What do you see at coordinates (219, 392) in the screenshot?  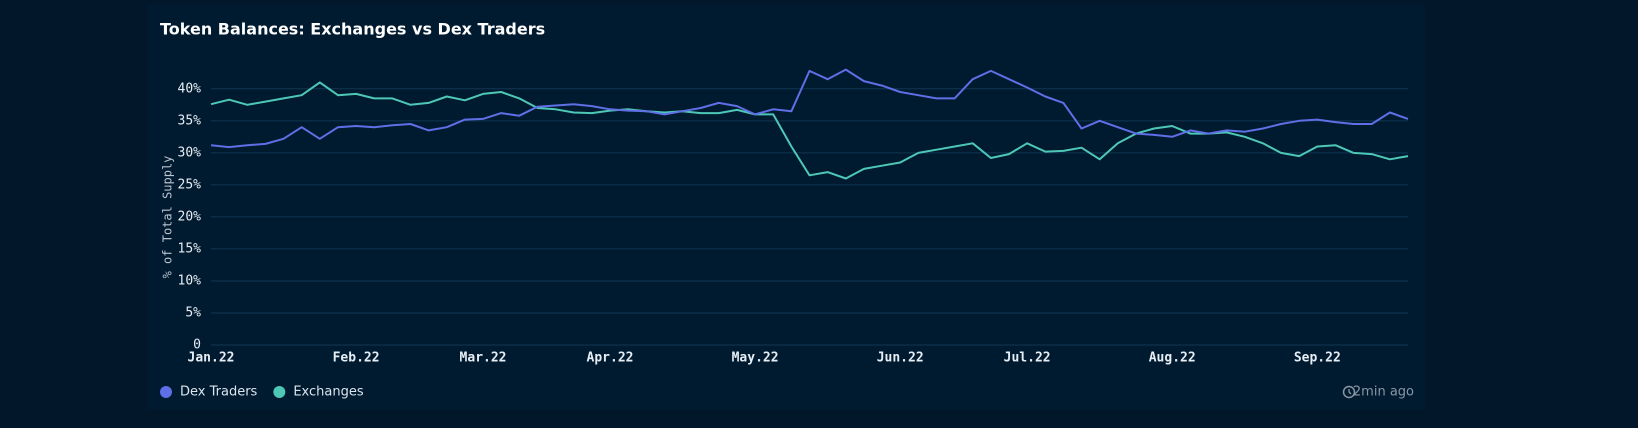 I see `legend-label: Dex Traders` at bounding box center [219, 392].